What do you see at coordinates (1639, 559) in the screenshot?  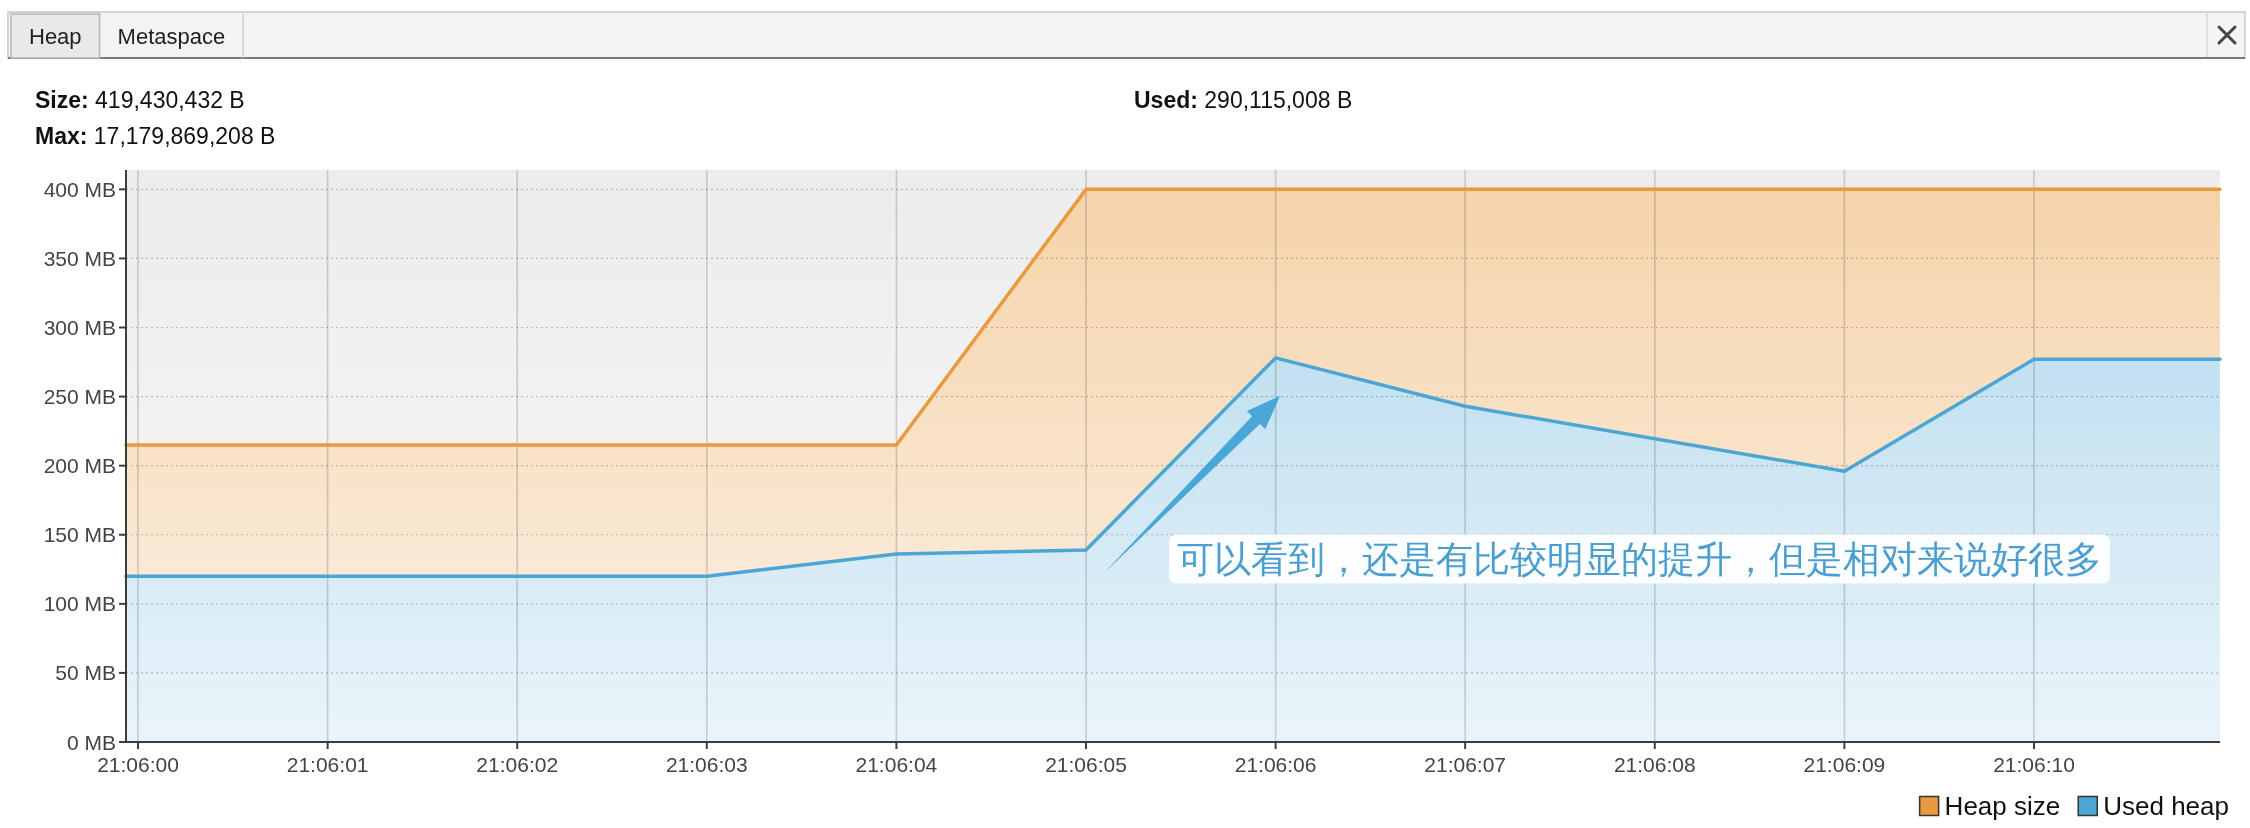 I see `annotation: 可以看到，还是有比较明显的提升，但是相对来说好很多` at bounding box center [1639, 559].